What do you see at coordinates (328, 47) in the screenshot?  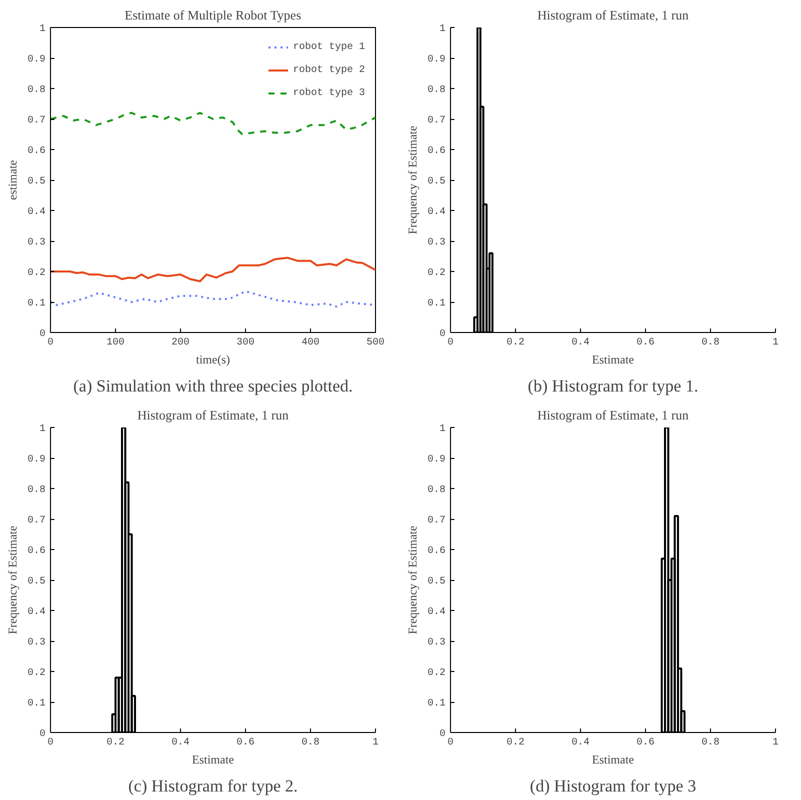 I see `legend-label: robot type 1` at bounding box center [328, 47].